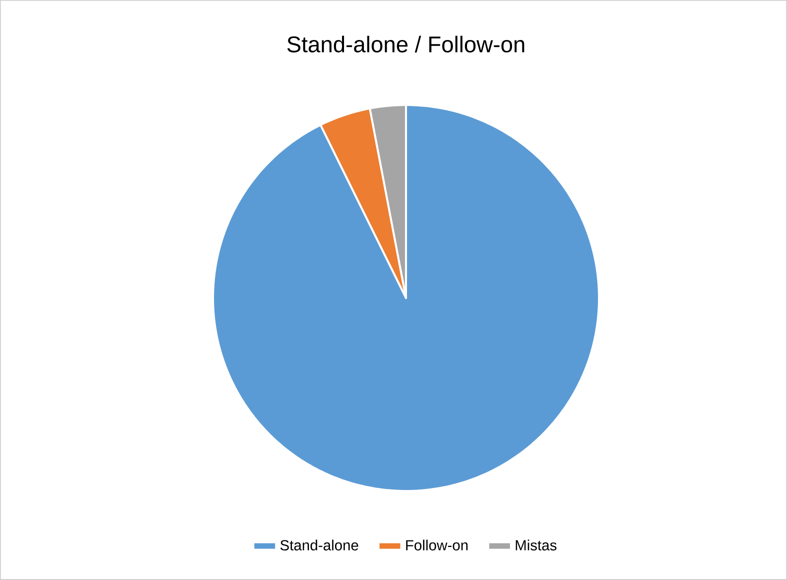 The width and height of the screenshot is (787, 580). I want to click on chart-title: Stand-alone / Follow-on, so click(405, 44).